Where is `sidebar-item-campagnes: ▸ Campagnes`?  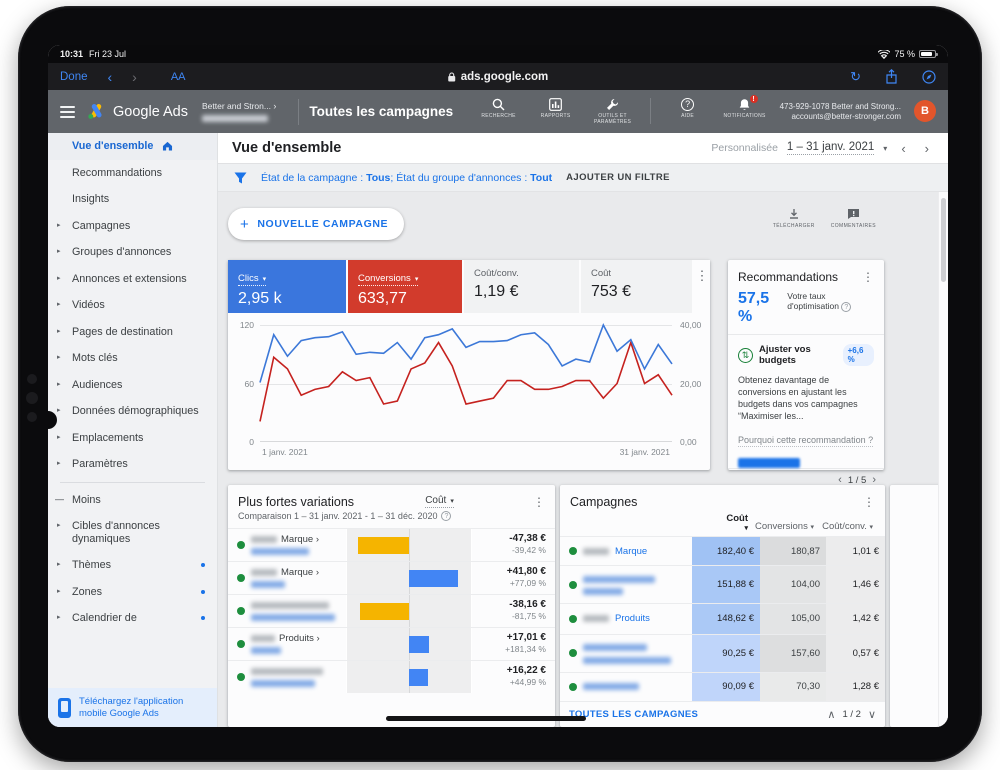 sidebar-item-campagnes: ▸ Campagnes is located at coordinates (132, 226).